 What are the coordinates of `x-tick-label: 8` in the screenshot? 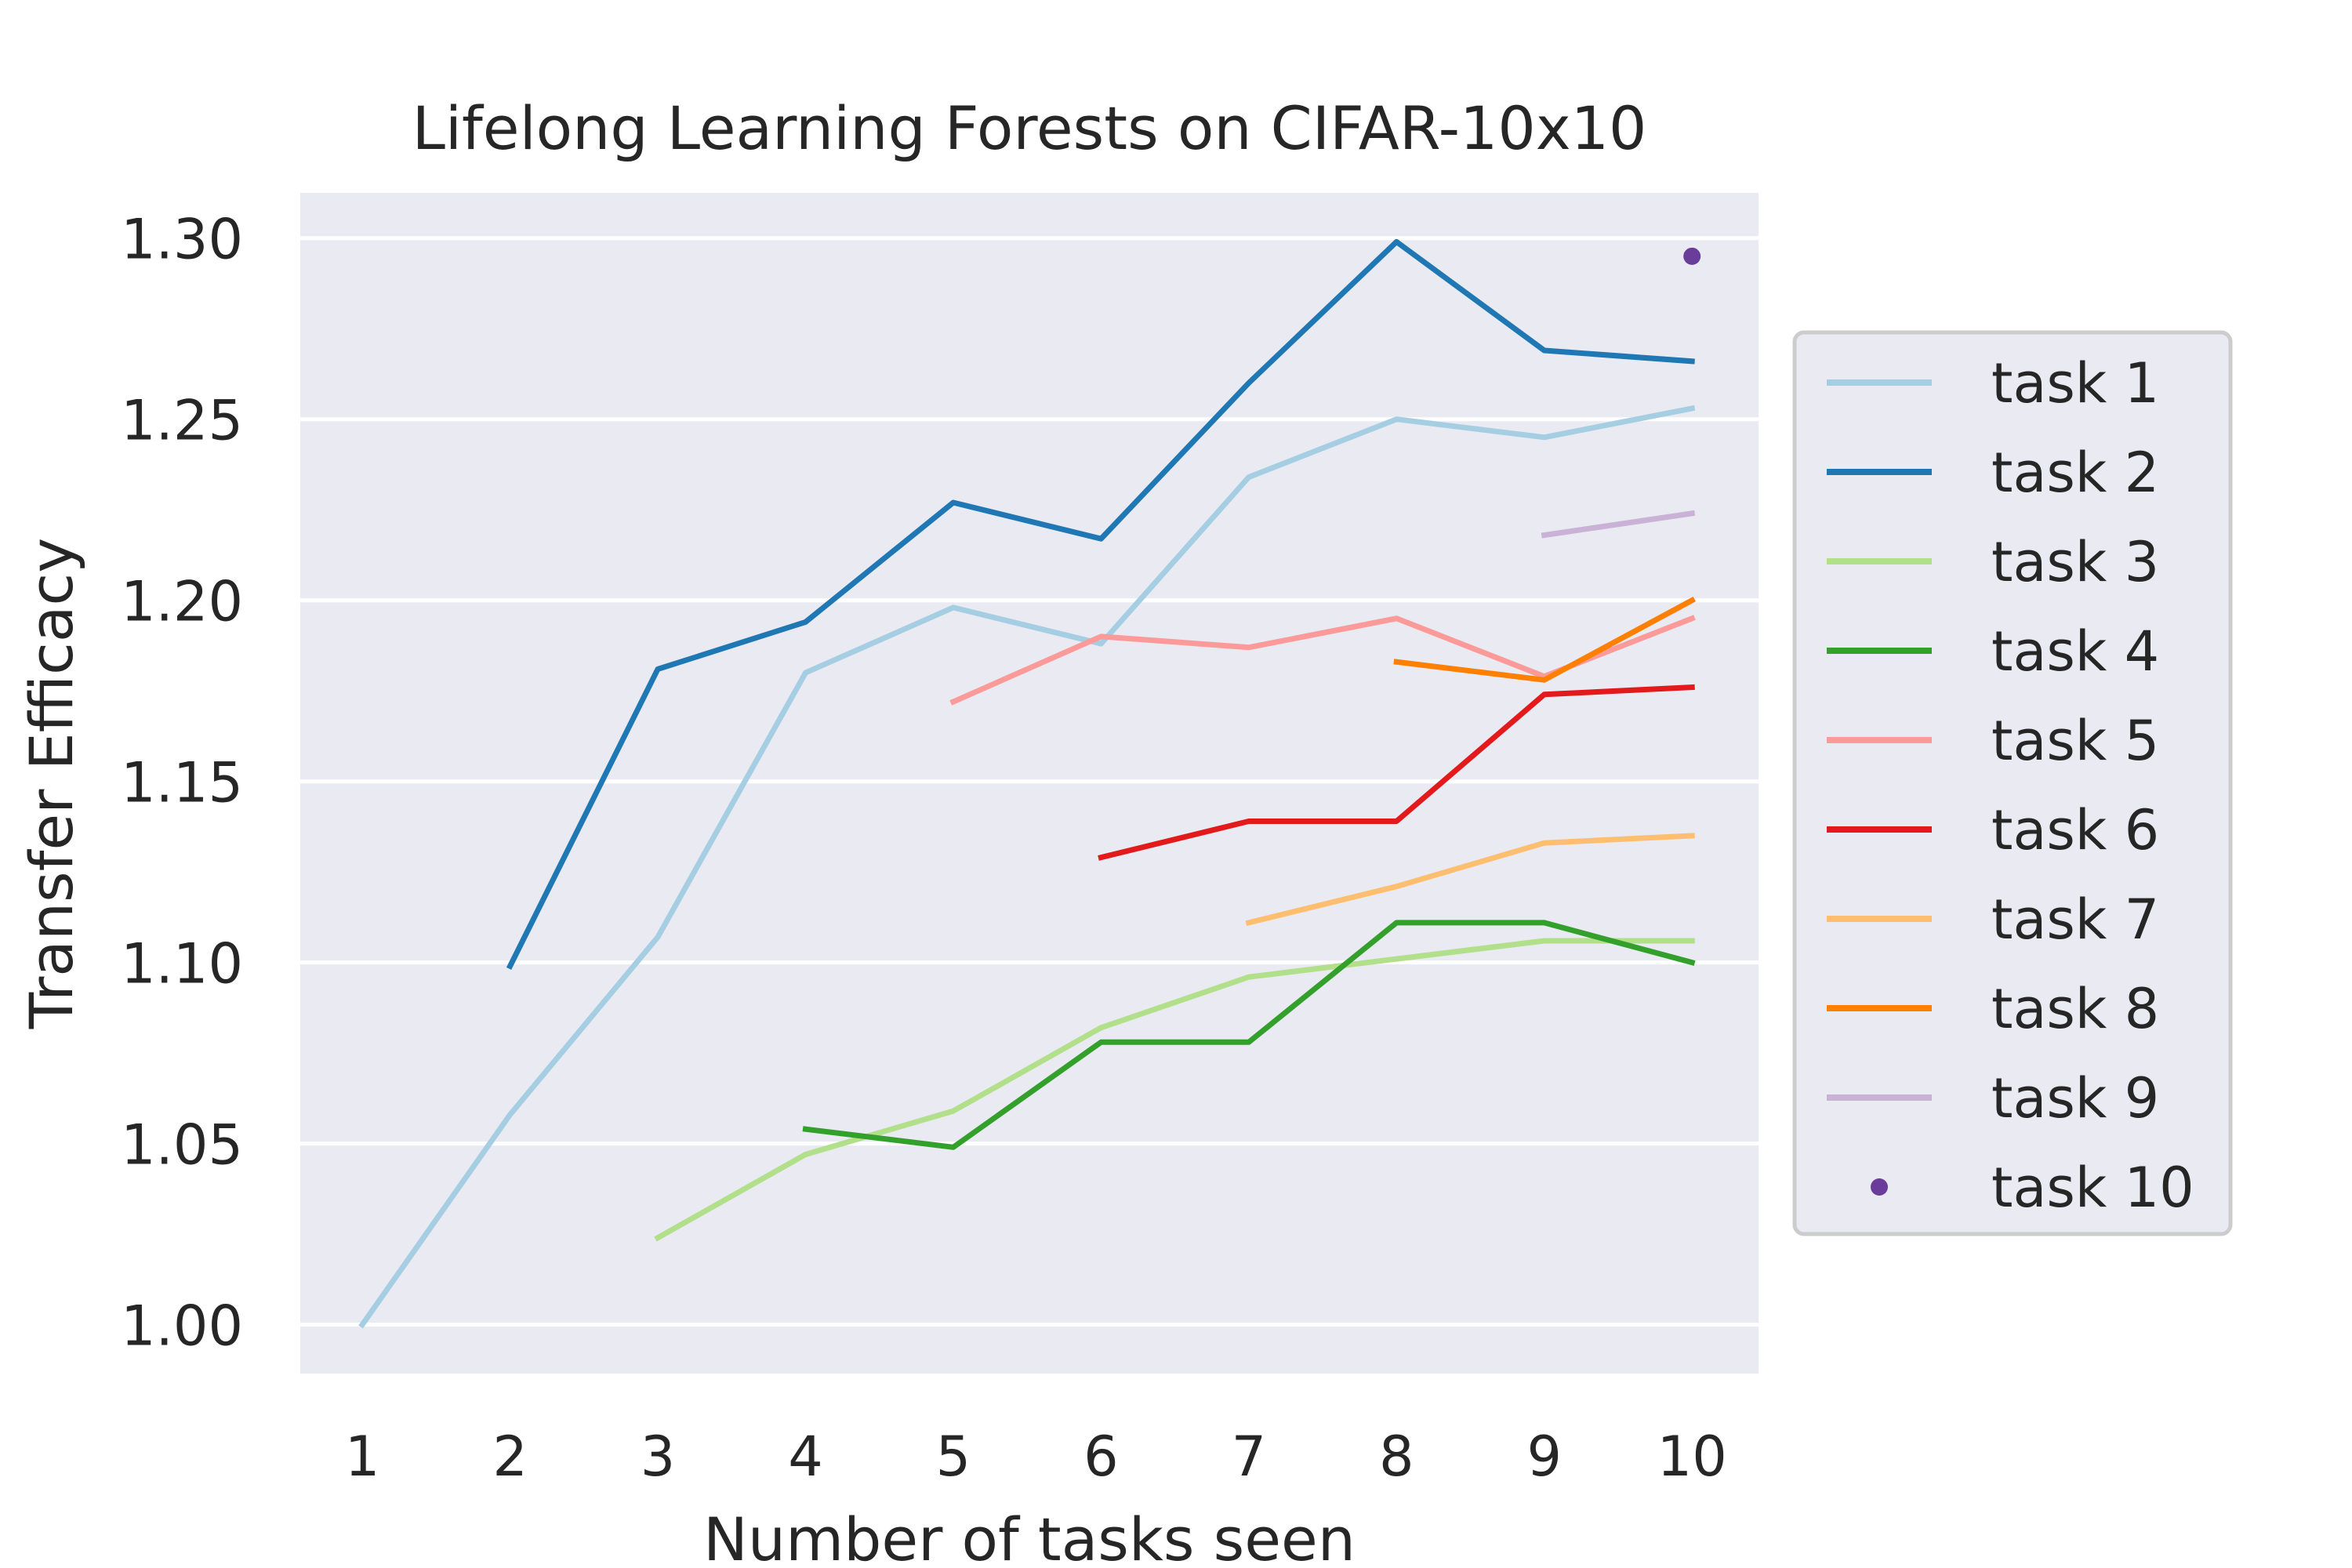 It's located at (1396, 1457).